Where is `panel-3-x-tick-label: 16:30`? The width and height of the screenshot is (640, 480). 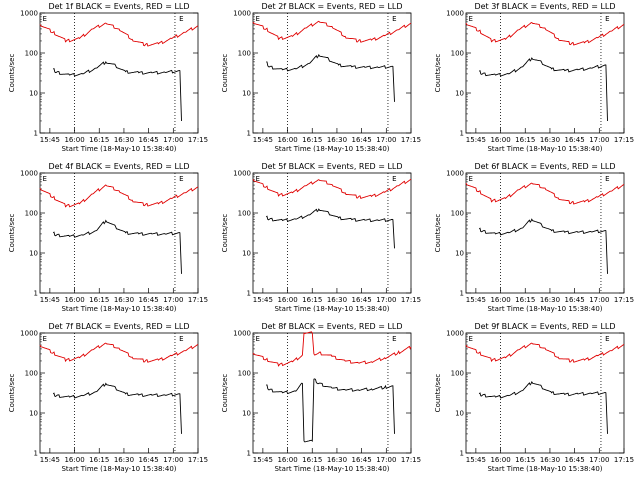
panel-3-x-tick-label: 16:30 is located at coordinates (550, 140).